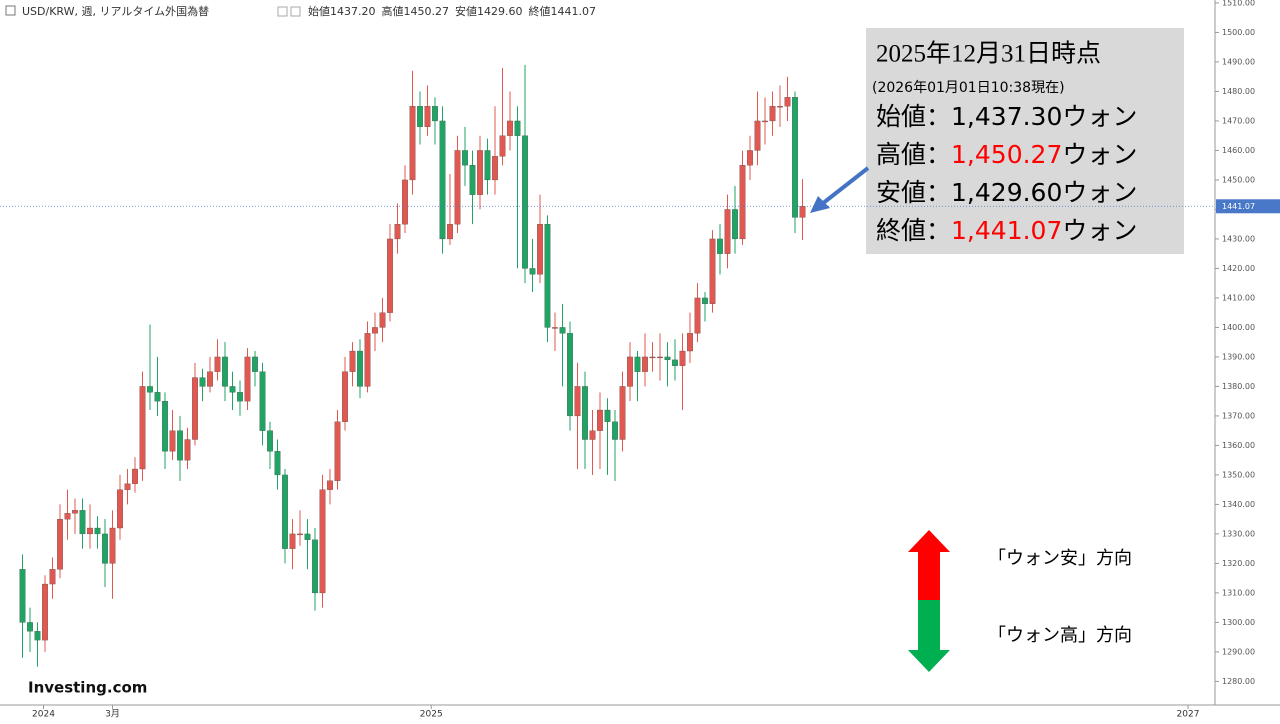 The image size is (1280, 724). Describe the element at coordinates (574, 11) in the screenshot. I see `header-field-value: 1441.07` at that location.